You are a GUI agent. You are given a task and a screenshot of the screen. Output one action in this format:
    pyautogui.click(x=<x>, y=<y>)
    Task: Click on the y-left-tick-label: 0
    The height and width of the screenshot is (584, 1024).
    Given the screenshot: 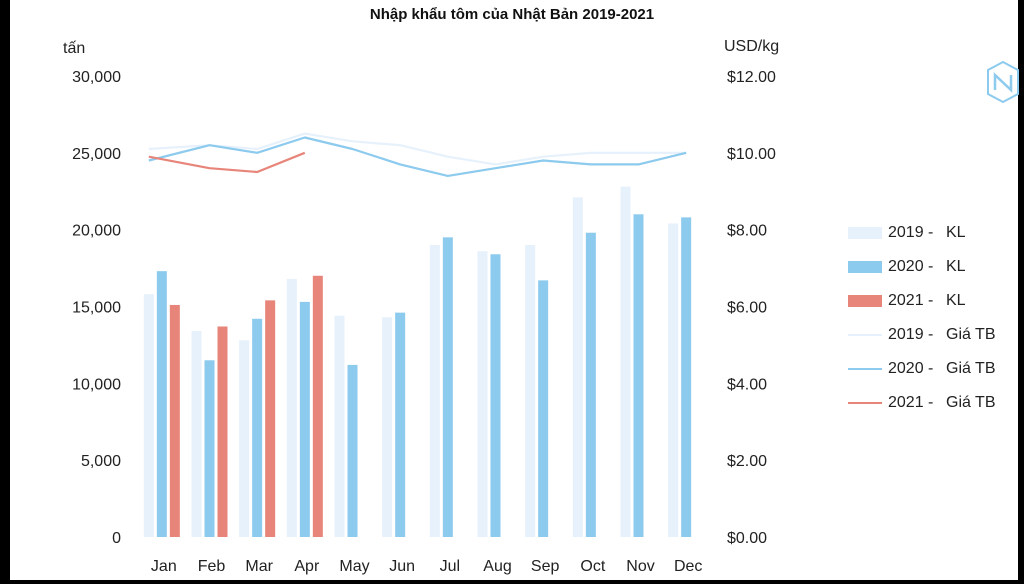 What is the action you would take?
    pyautogui.click(x=116, y=538)
    